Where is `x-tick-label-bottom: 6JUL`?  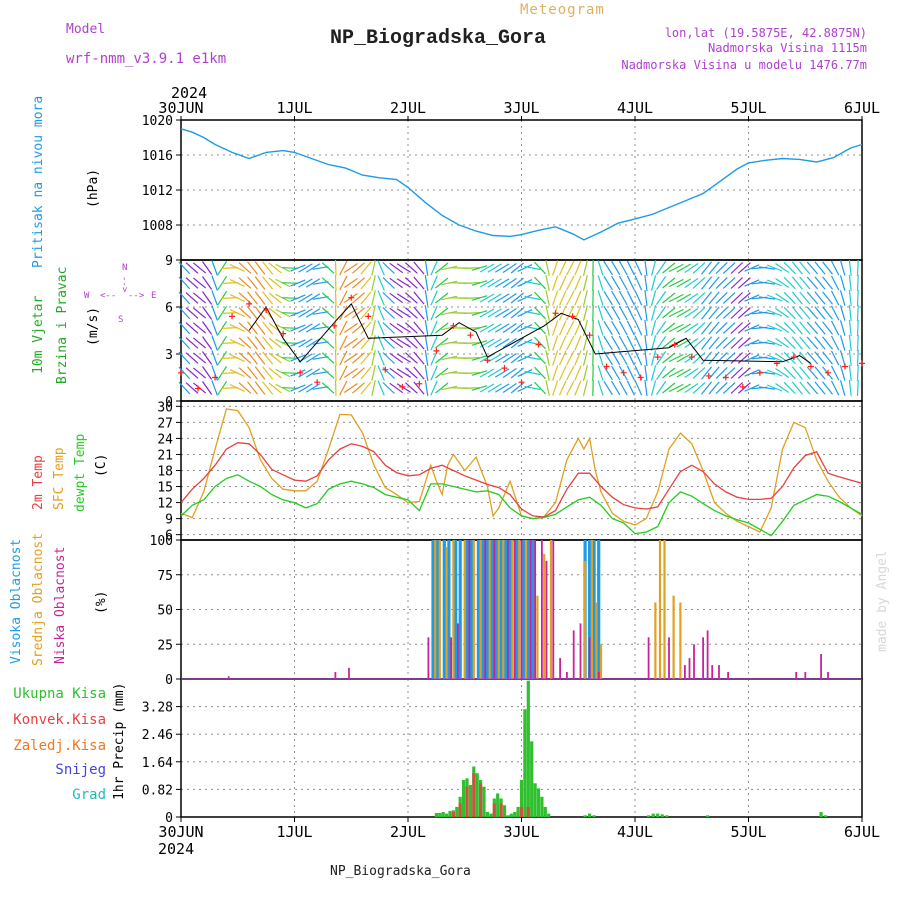
x-tick-label-bottom: 6JUL is located at coordinates (862, 832).